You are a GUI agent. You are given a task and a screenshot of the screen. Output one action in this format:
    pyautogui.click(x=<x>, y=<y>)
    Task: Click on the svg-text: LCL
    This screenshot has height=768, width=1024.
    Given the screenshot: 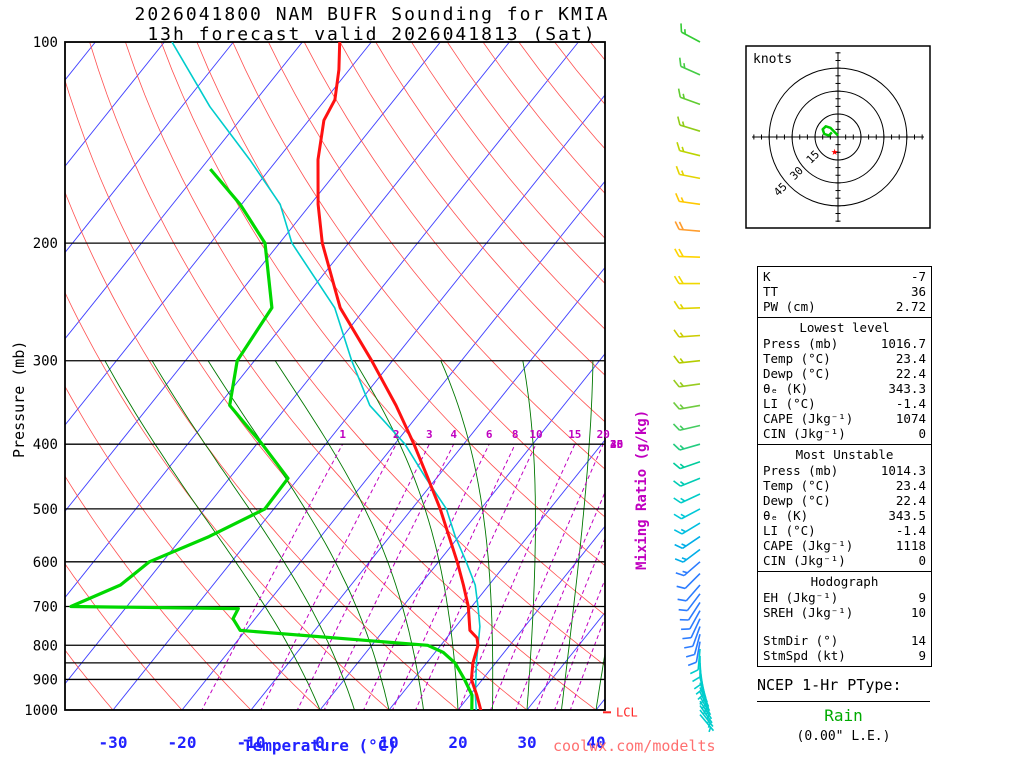 What is the action you would take?
    pyautogui.click(x=627, y=712)
    